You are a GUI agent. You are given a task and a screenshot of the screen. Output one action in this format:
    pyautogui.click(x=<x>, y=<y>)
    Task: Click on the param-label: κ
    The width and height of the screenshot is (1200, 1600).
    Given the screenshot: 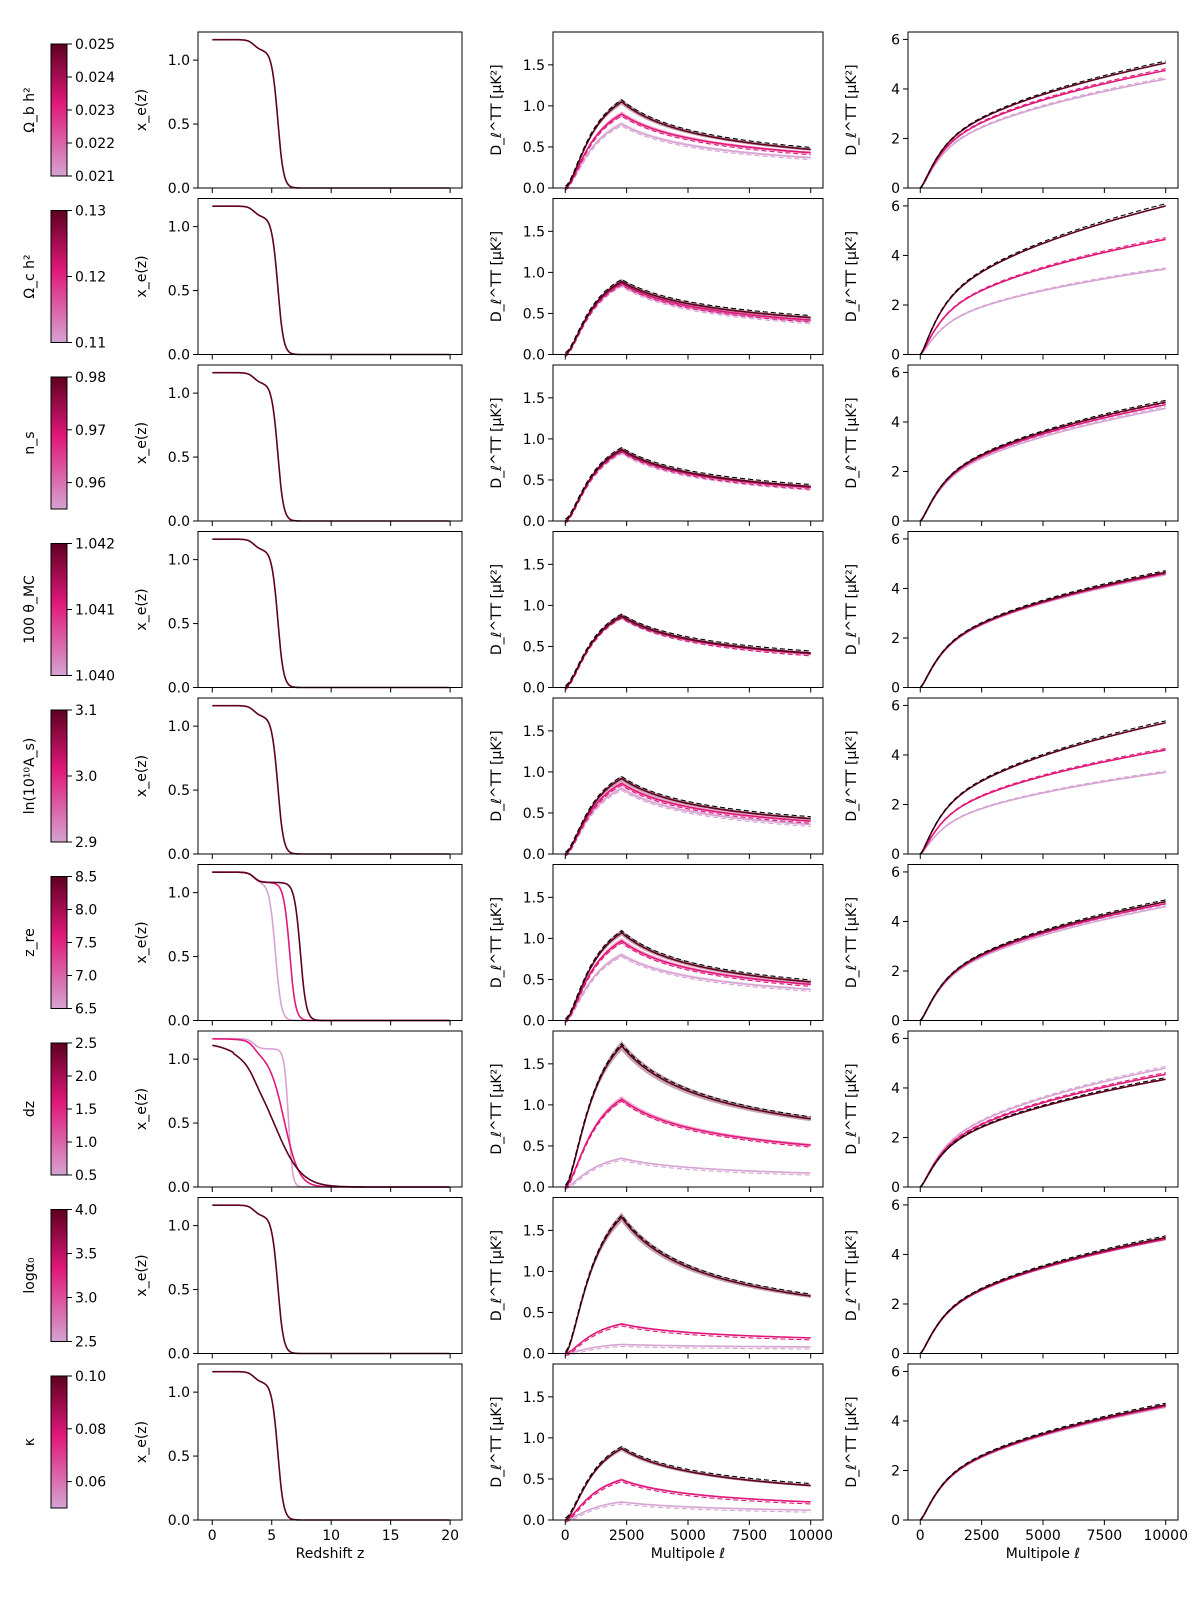 What is the action you would take?
    pyautogui.click(x=30, y=1442)
    